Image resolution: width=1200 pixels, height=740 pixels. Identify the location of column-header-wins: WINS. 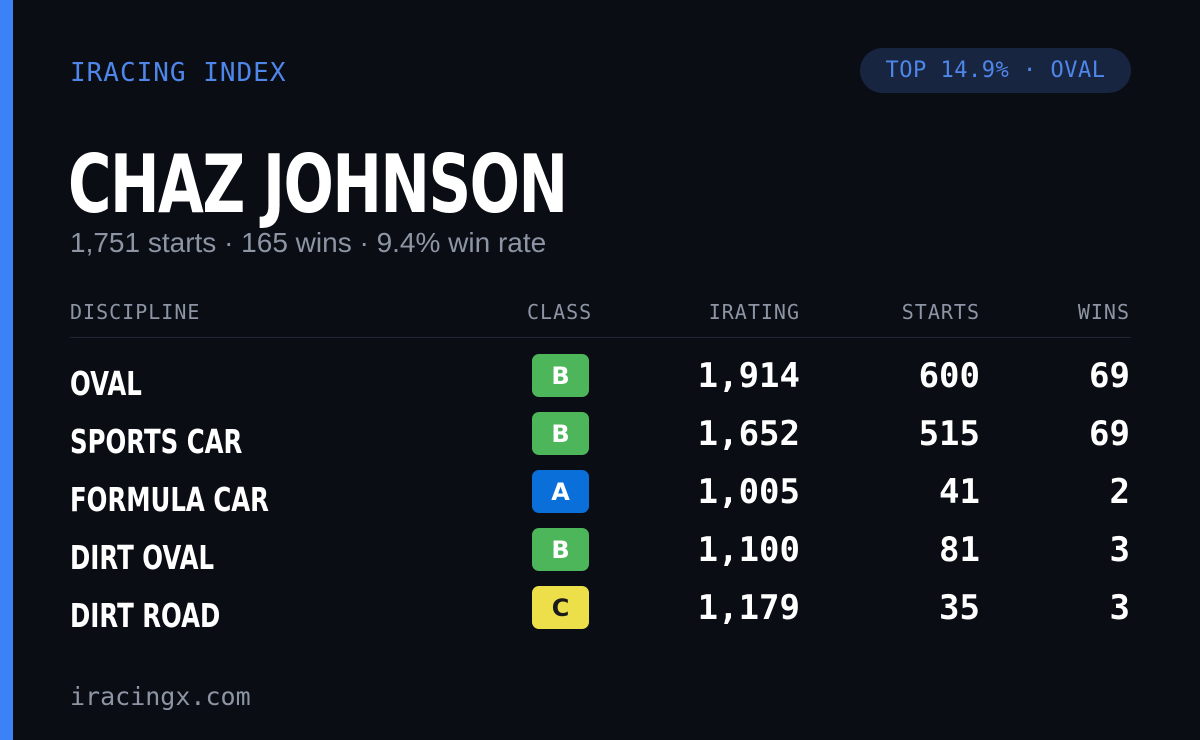
(1103, 312).